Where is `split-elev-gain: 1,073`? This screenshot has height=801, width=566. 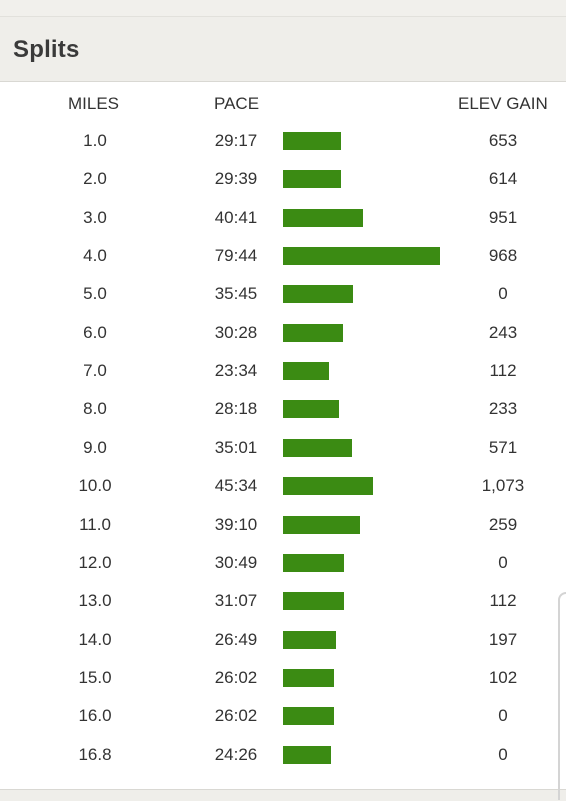 split-elev-gain: 1,073 is located at coordinates (503, 486).